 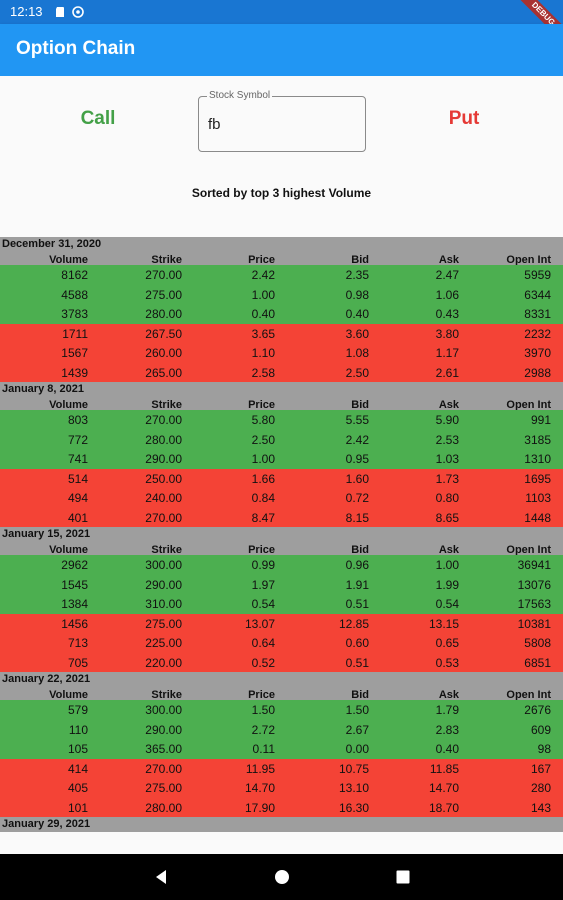 I want to click on call-option-row: 1384 310.00 0.54 0.51 0.54 17563, so click(x=281, y=604).